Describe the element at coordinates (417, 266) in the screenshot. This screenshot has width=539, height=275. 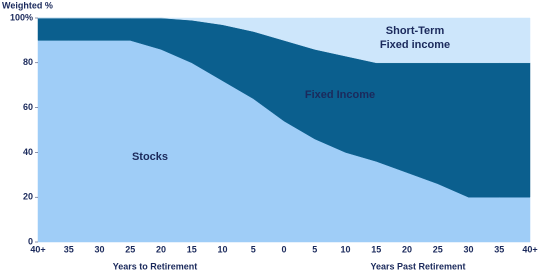
I see `x-axis-title: Years Past Retirement` at that location.